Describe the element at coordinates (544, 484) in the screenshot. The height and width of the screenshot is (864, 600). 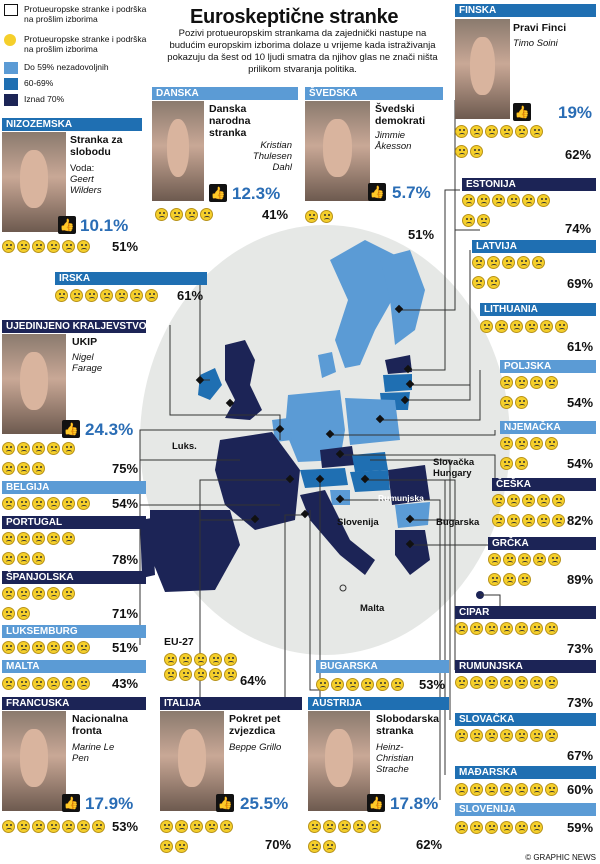
I see `country-bar-ceska: ČEŠKA` at that location.